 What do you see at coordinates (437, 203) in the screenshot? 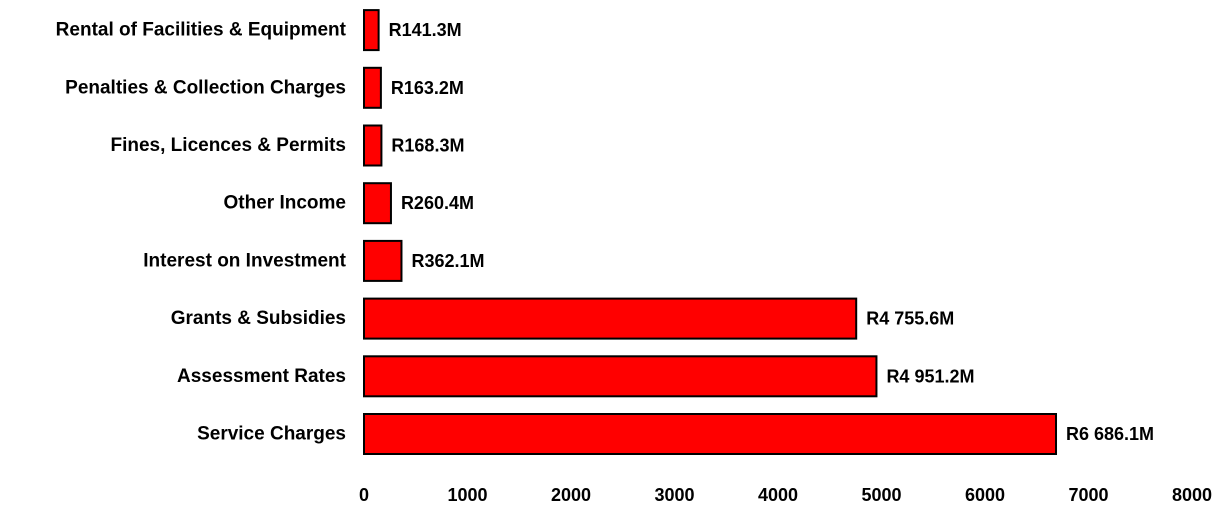
I see `data-label: R260.4M` at bounding box center [437, 203].